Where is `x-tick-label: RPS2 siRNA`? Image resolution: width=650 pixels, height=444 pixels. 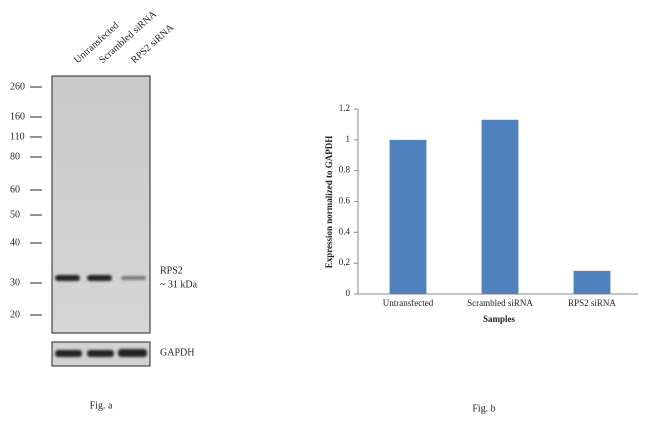
x-tick-label: RPS2 siRNA is located at coordinates (592, 303).